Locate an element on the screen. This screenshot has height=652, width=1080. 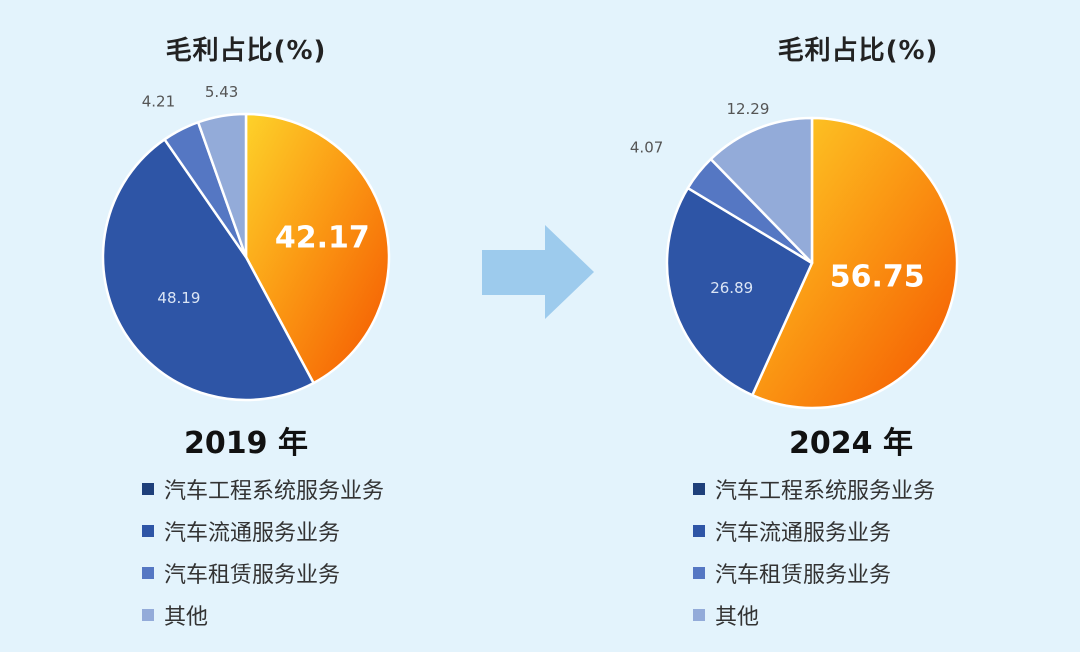
year-label: 2019 年 is located at coordinates (246, 443).